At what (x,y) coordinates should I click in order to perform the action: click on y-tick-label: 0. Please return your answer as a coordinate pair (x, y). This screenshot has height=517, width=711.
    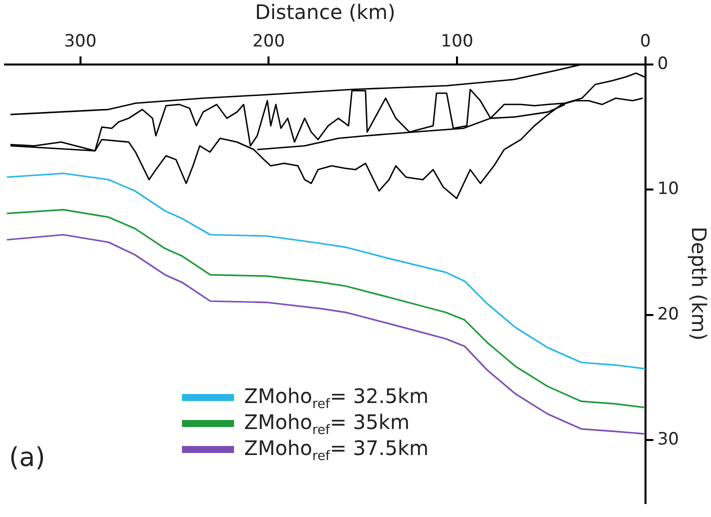
    Looking at the image, I should click on (662, 64).